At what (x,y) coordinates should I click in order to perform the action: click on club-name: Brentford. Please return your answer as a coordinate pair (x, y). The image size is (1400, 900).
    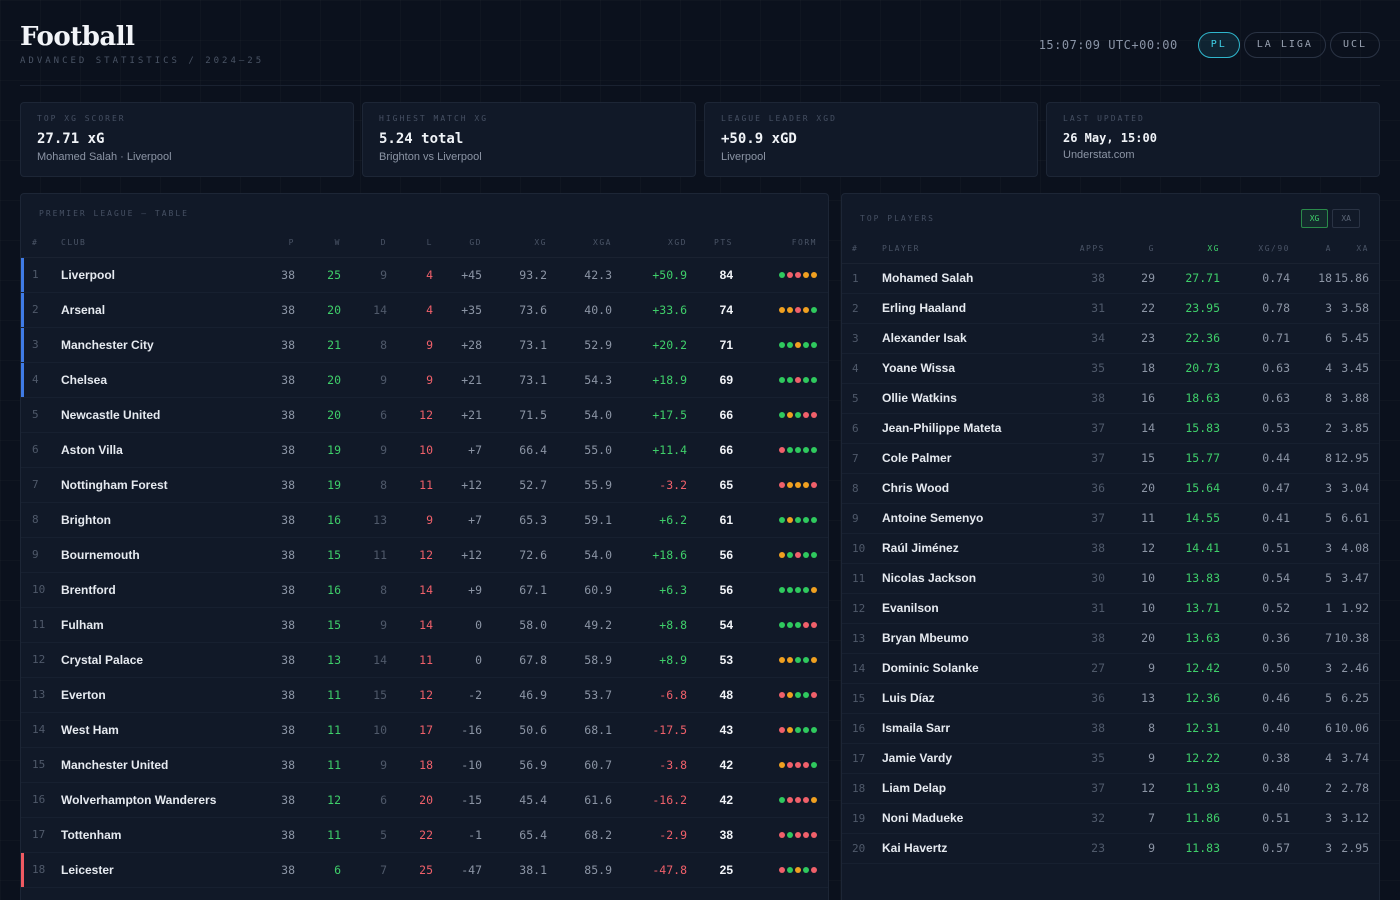
    Looking at the image, I should click on (156, 590).